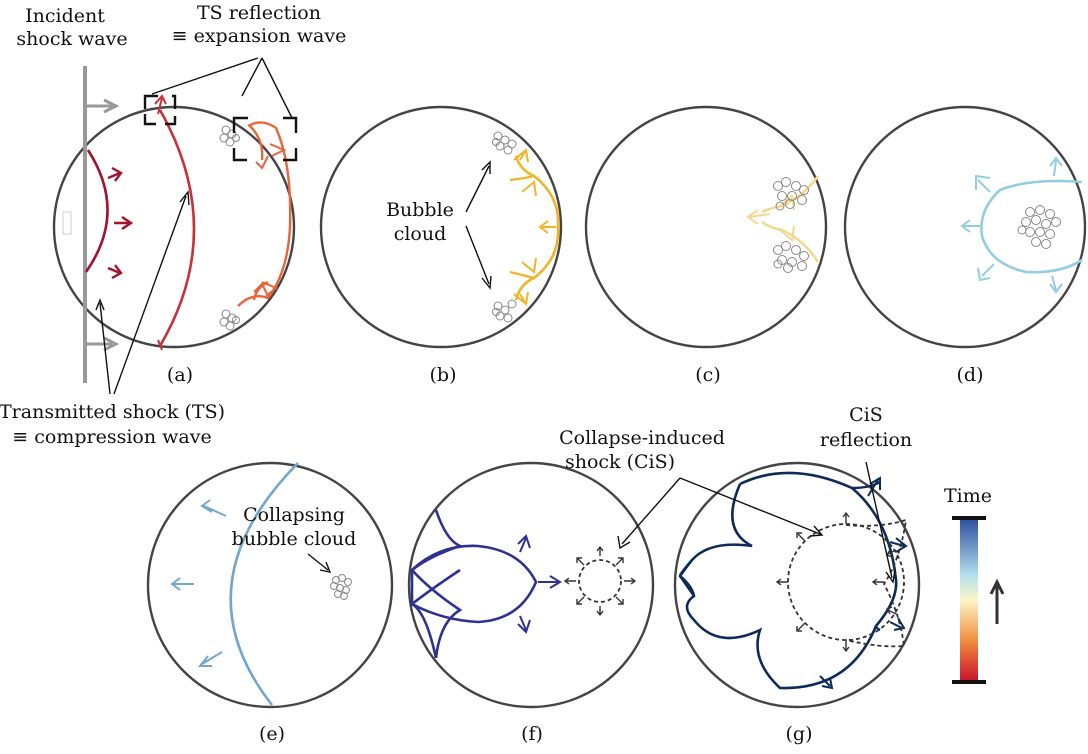  I want to click on bubbles-c-top, so click(791, 194).